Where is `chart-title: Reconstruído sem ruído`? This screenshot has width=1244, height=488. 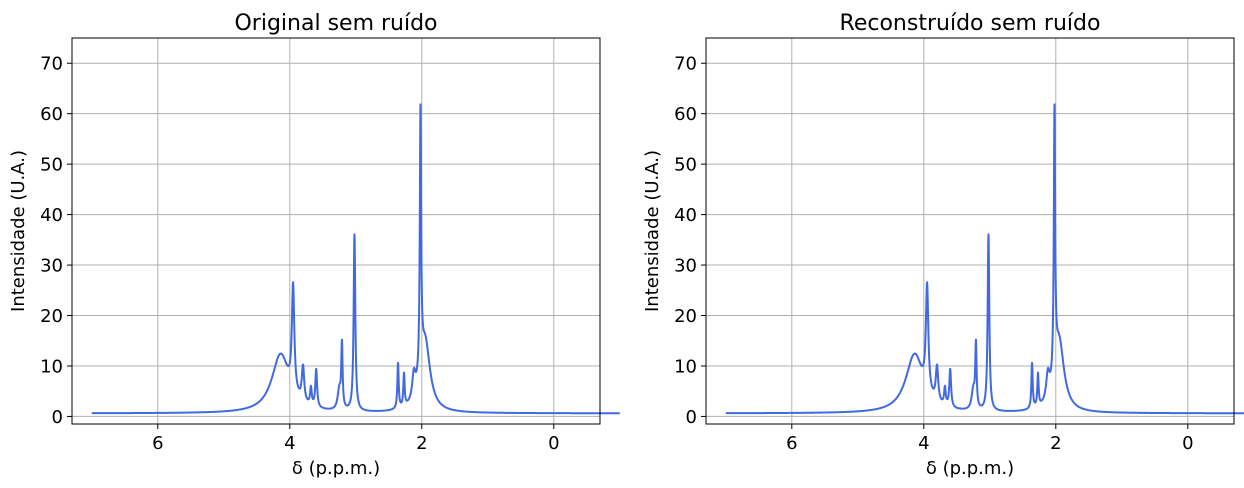
chart-title: Reconstruído sem ruído is located at coordinates (970, 23).